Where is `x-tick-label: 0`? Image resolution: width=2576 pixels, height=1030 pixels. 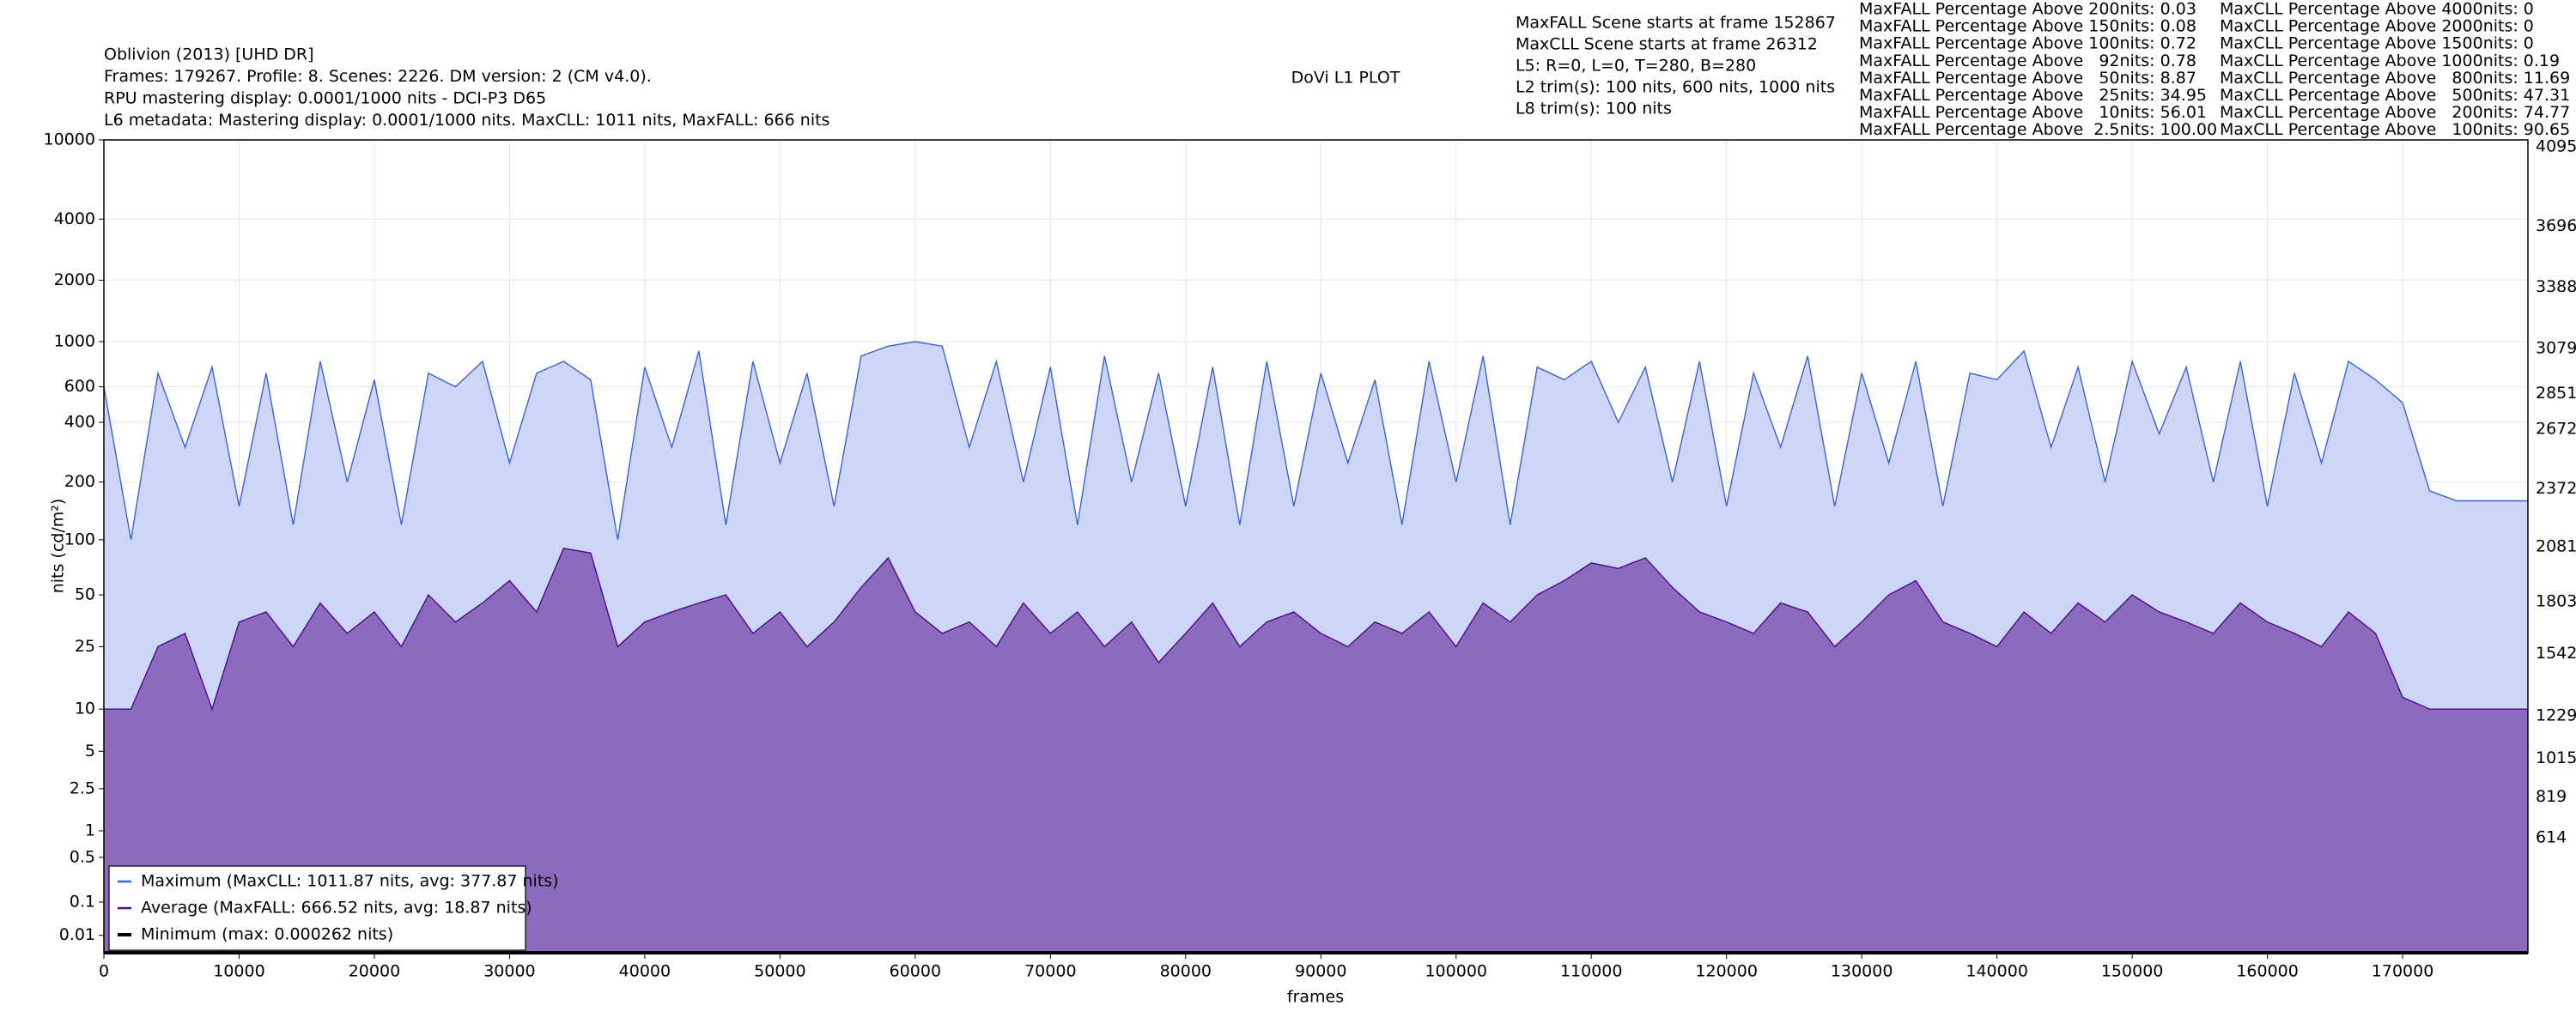
x-tick-label: 0 is located at coordinates (104, 971).